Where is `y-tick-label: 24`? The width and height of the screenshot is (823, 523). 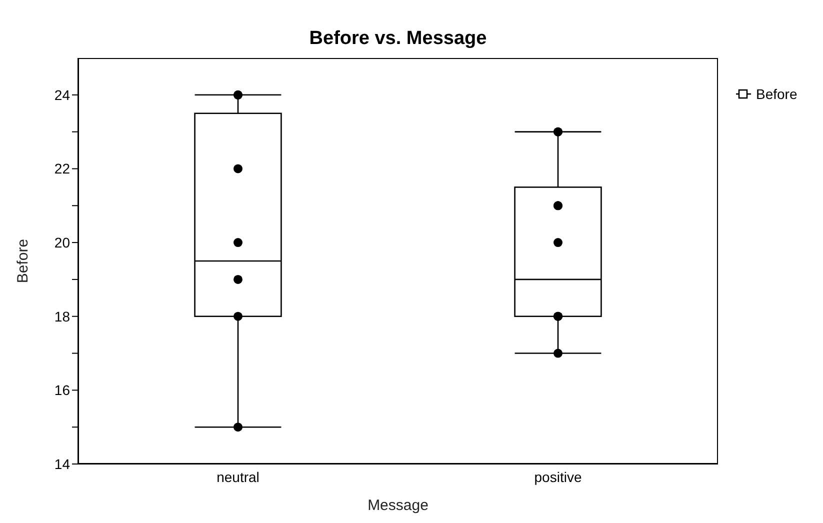 y-tick-label: 24 is located at coordinates (62, 94).